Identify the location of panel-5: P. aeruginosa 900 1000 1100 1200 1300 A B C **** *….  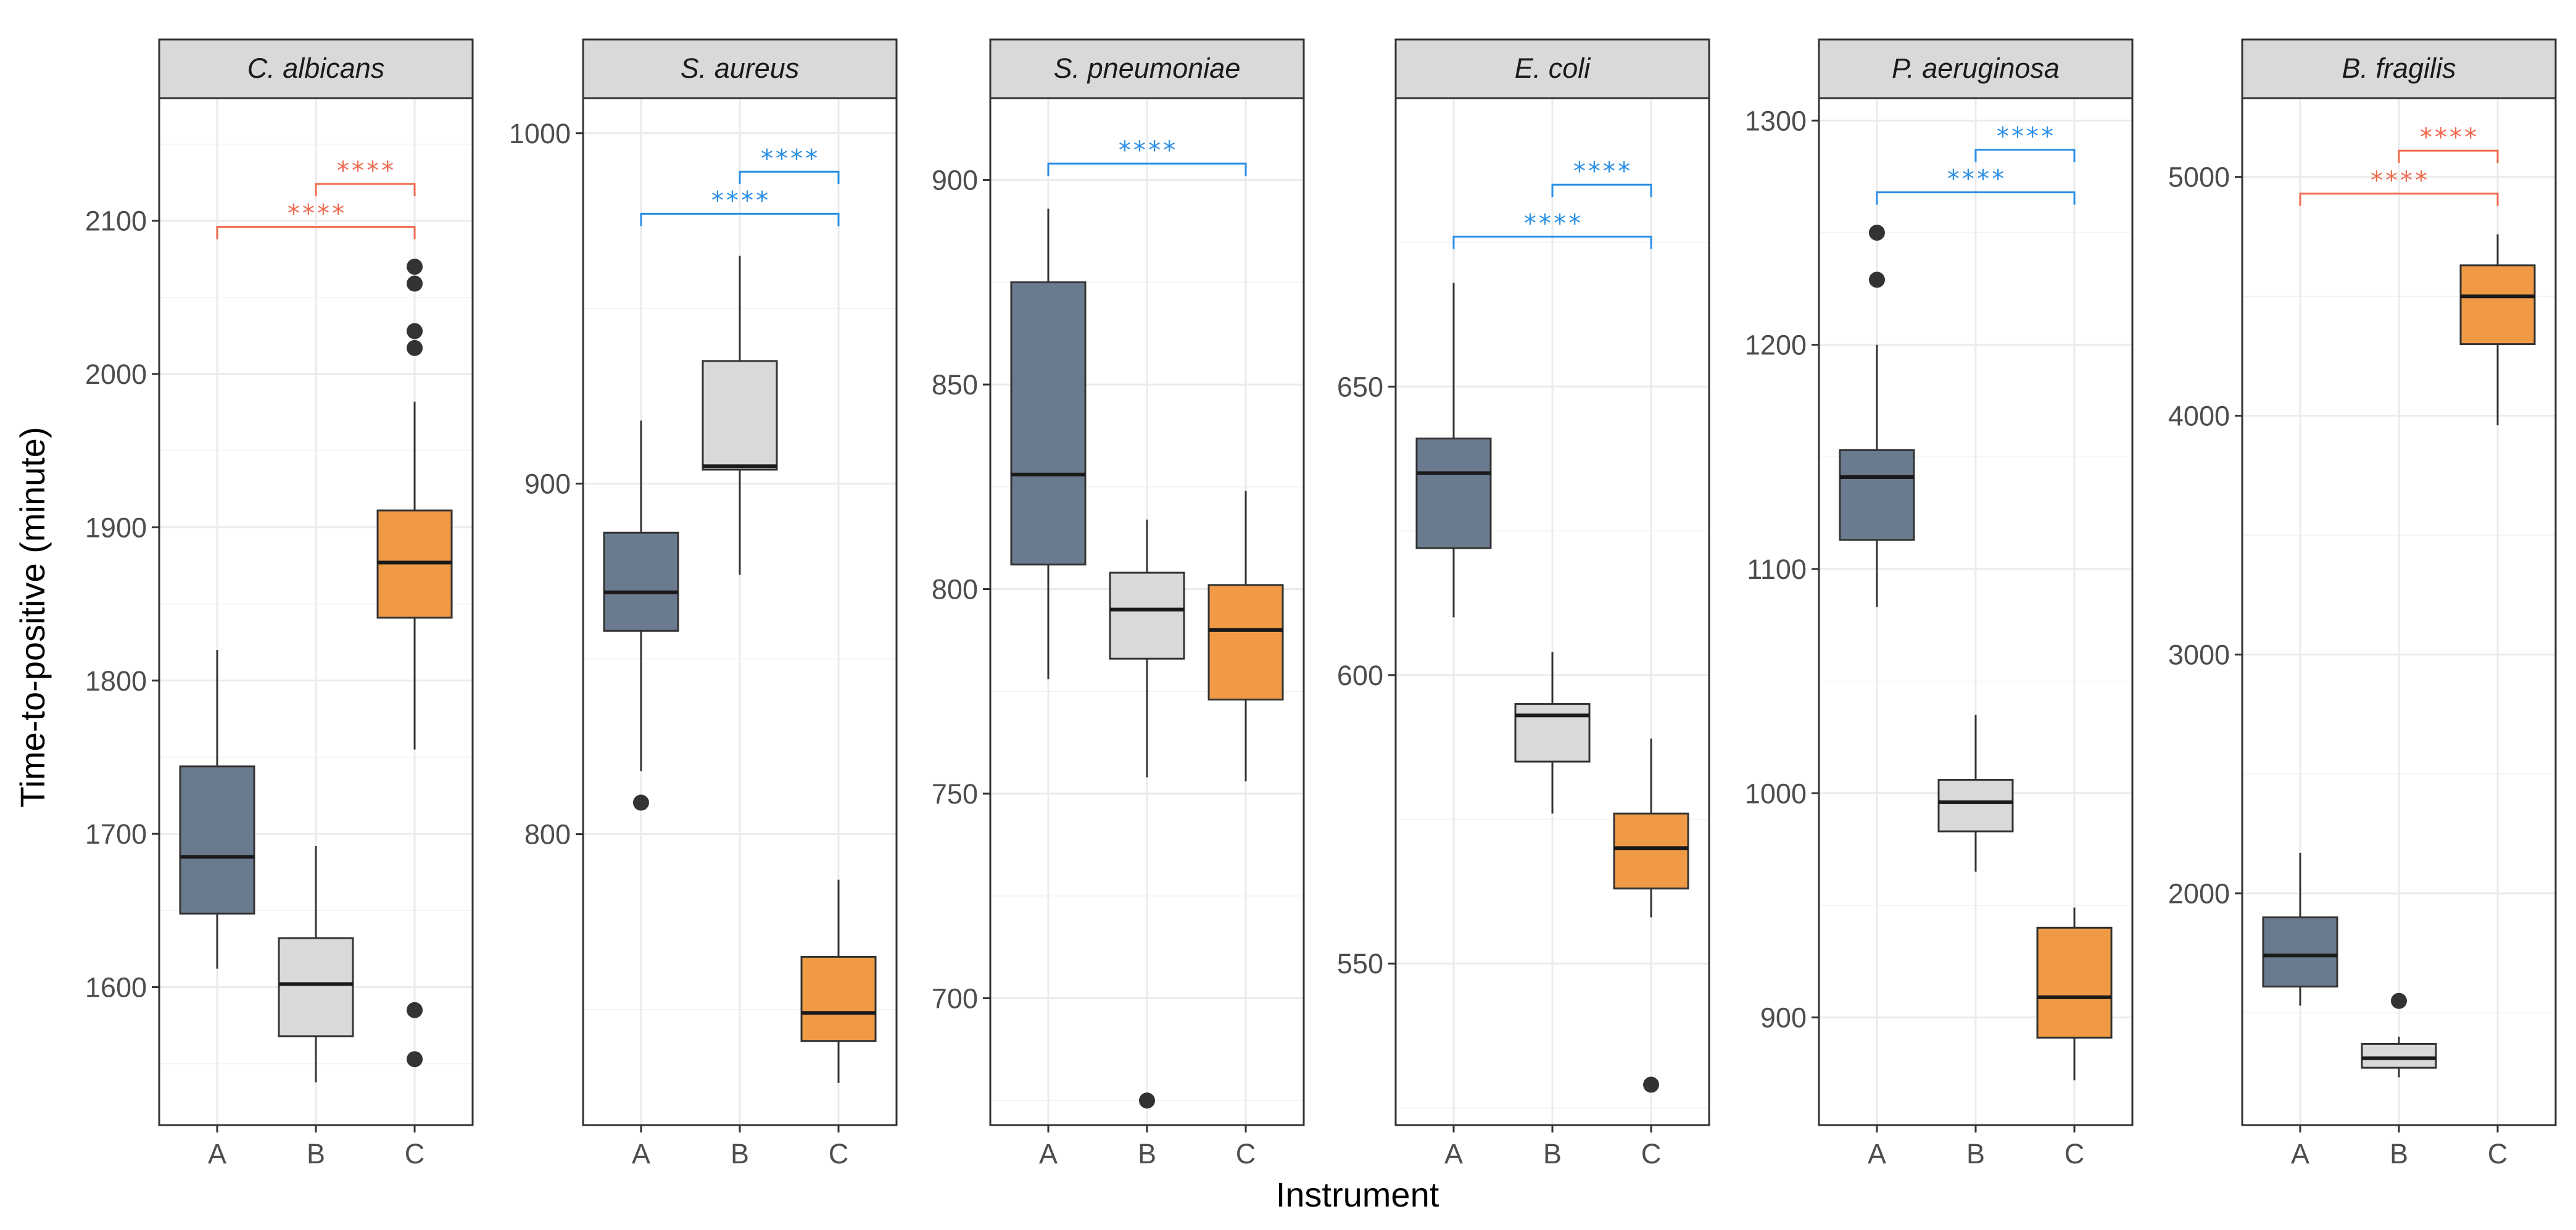
(1940, 604).